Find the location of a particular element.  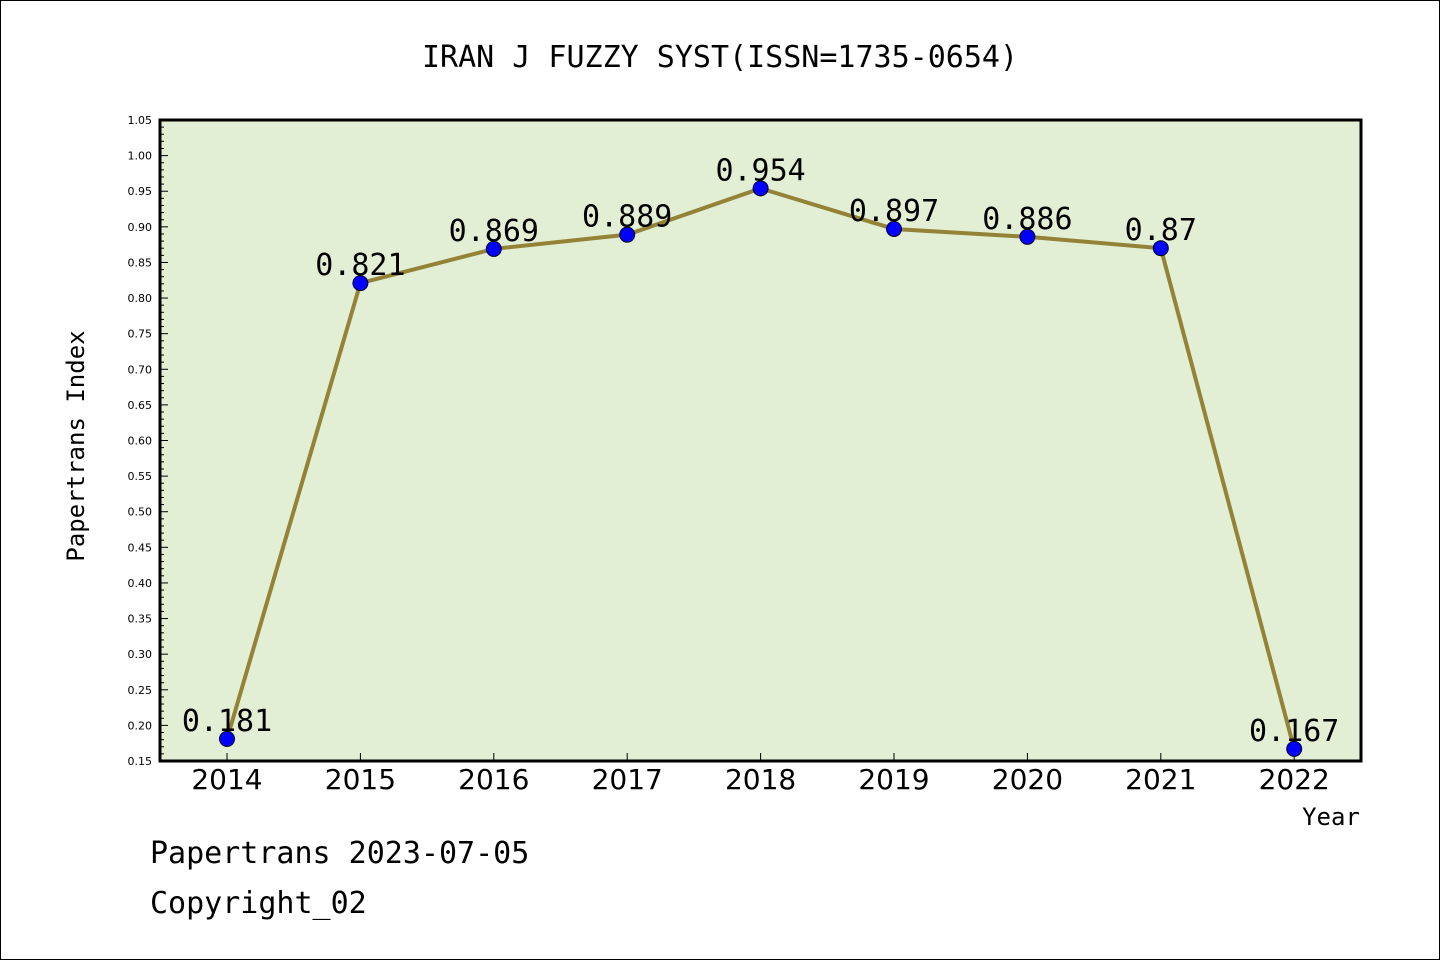

y-tick-label: 0.70 is located at coordinates (140, 369).